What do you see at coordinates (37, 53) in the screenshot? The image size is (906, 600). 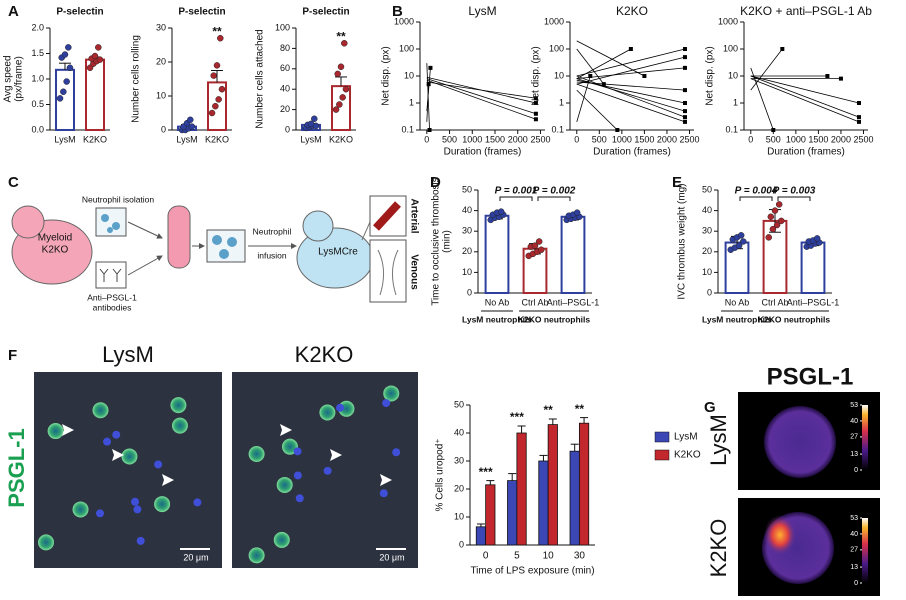 I see `y-tick-label: 1.5` at bounding box center [37, 53].